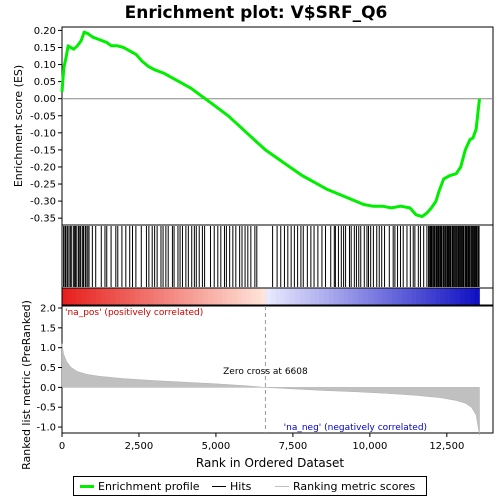 The image size is (500, 500). Describe the element at coordinates (45, 99) in the screenshot. I see `es-y-tick-label: 0.00` at that location.